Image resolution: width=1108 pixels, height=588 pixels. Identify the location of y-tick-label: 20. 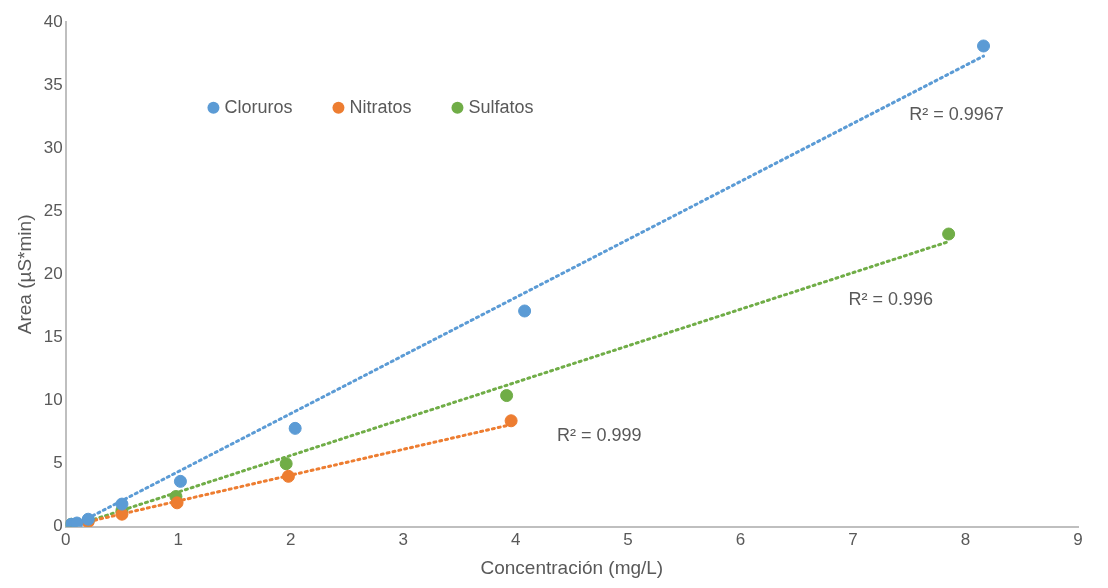
(53, 274).